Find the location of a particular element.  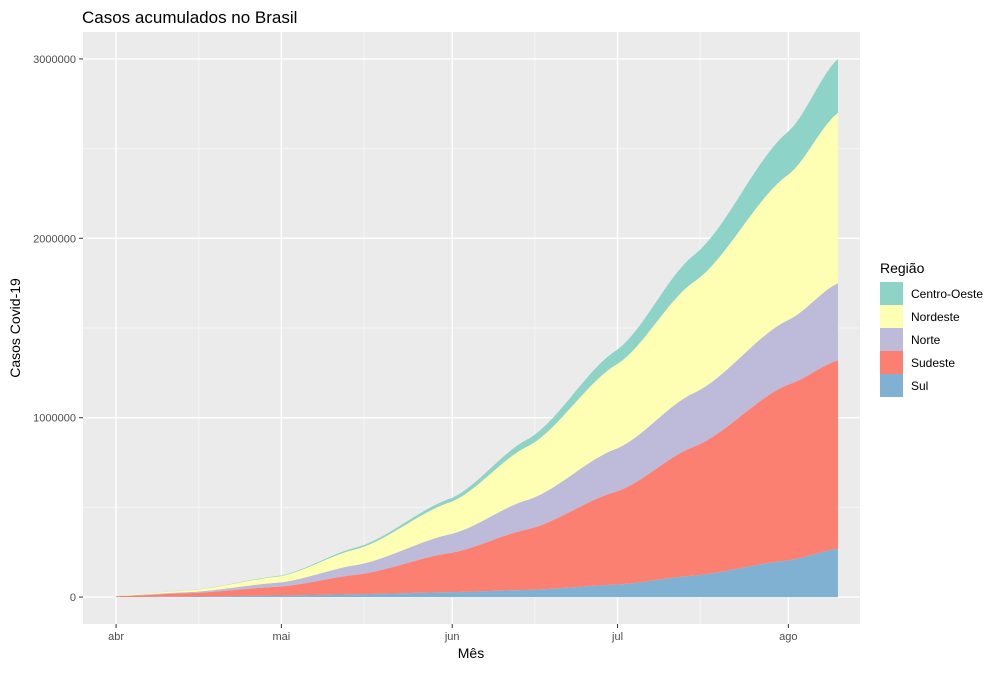

x-tick-label: abr is located at coordinates (116, 637).